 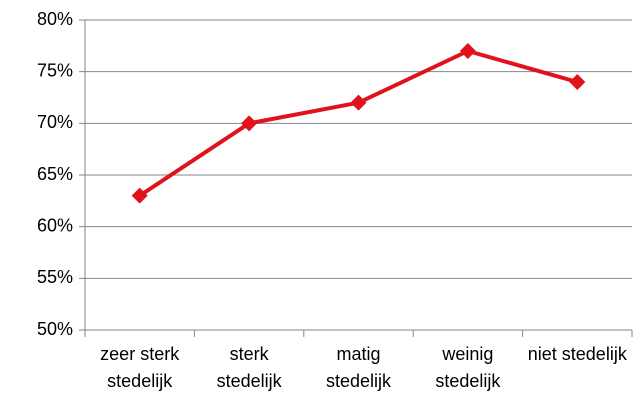 I want to click on x-tick-label: weinig stedelijk, so click(x=468, y=367).